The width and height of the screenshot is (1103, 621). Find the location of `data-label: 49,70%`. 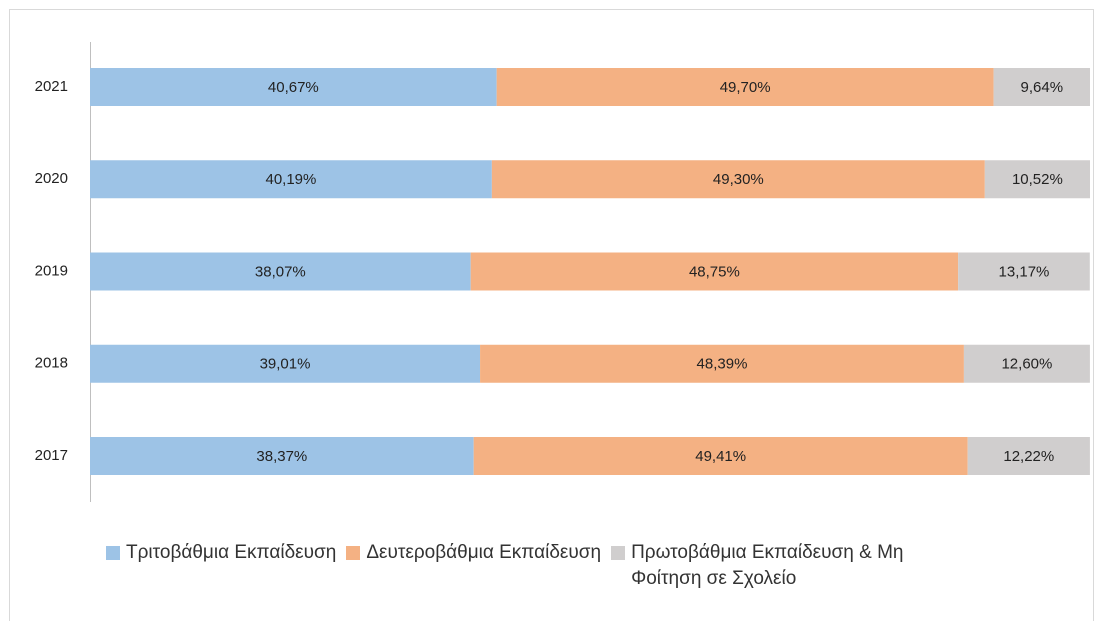

data-label: 49,70% is located at coordinates (745, 87).